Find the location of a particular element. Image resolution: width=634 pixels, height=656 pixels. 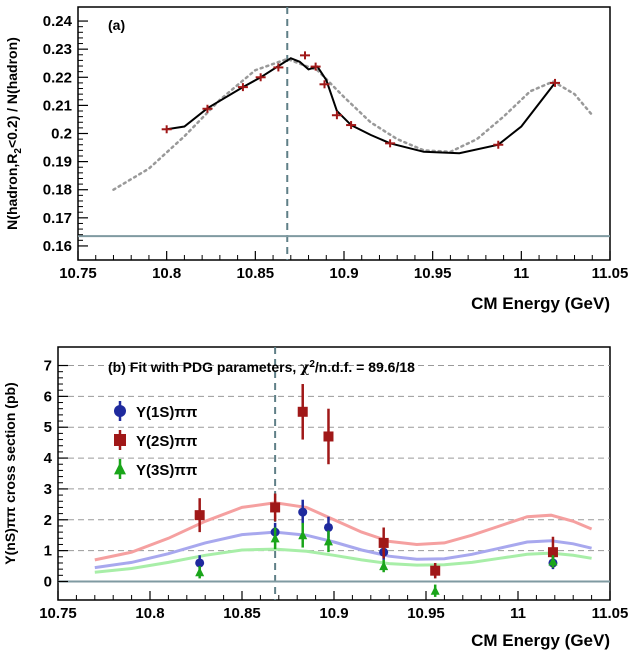

chi-symbol: χ is located at coordinates (304, 368).